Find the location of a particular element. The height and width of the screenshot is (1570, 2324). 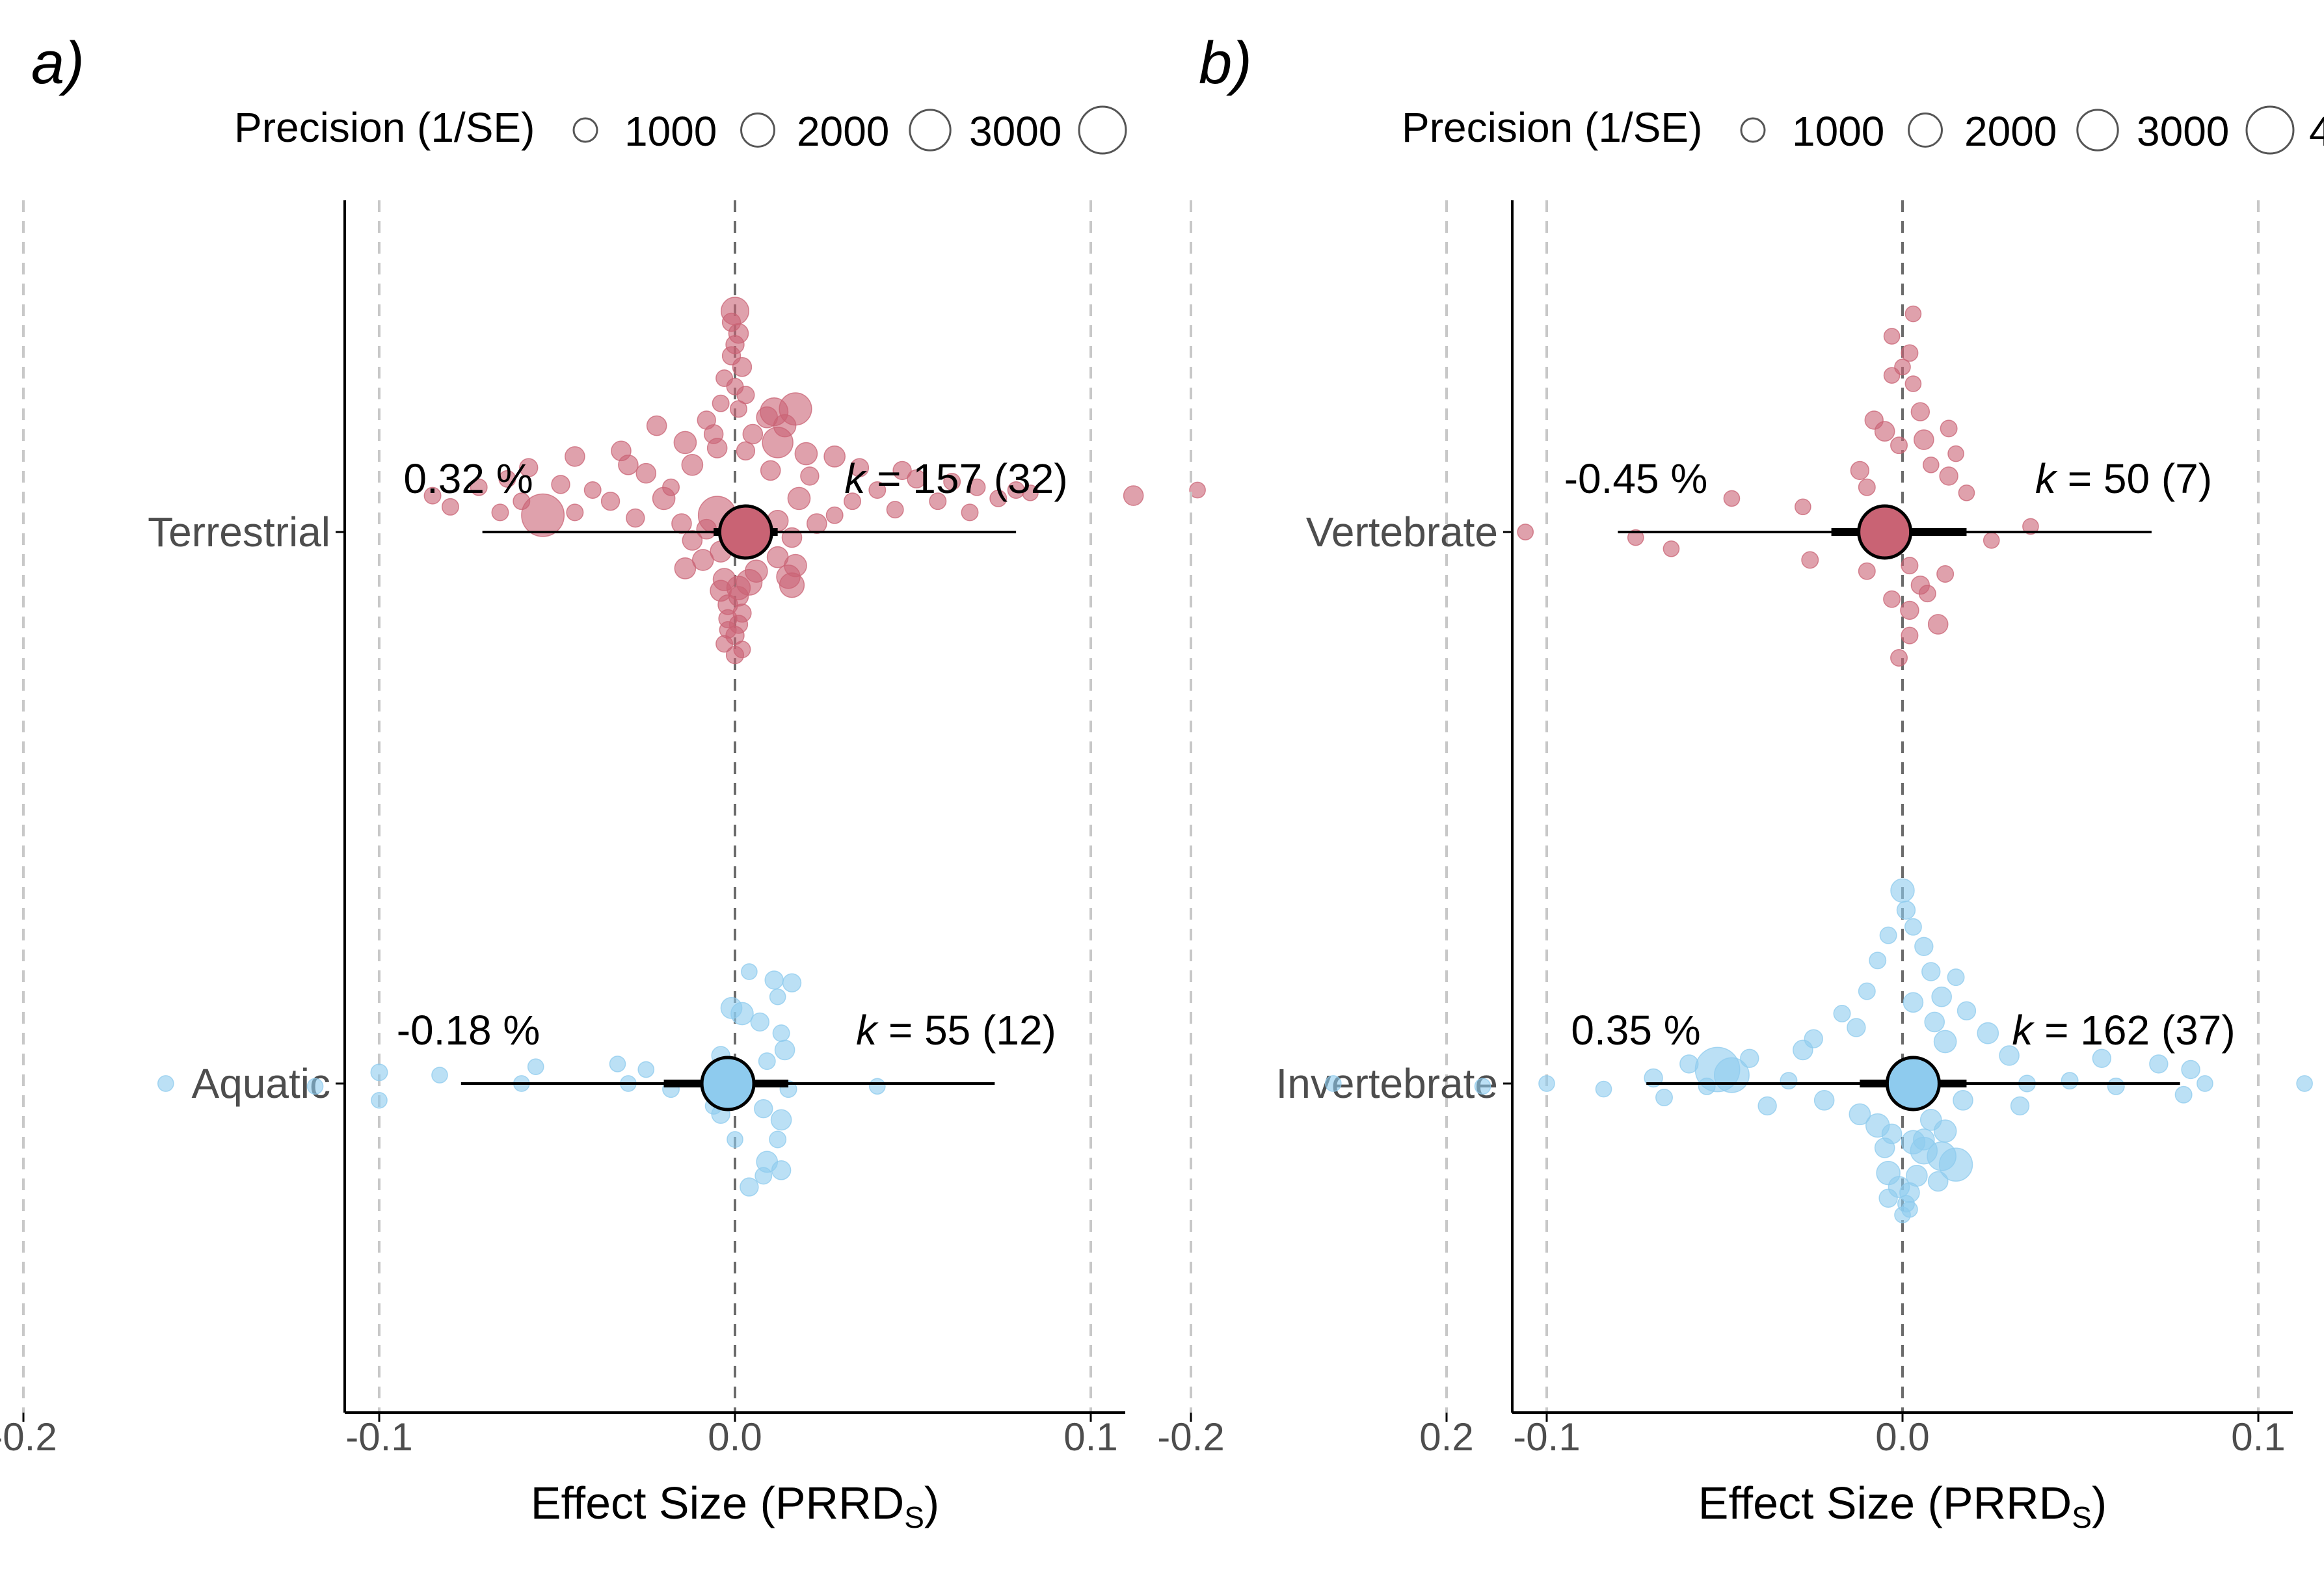

x-tick-label: -0.2 is located at coordinates (28, 1437).